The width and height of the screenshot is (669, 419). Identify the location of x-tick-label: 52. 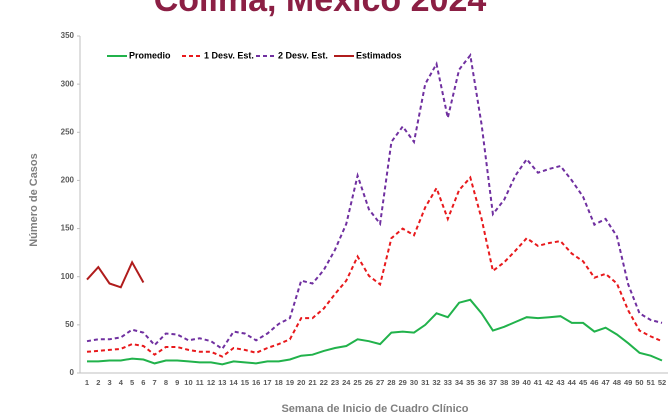
(662, 382).